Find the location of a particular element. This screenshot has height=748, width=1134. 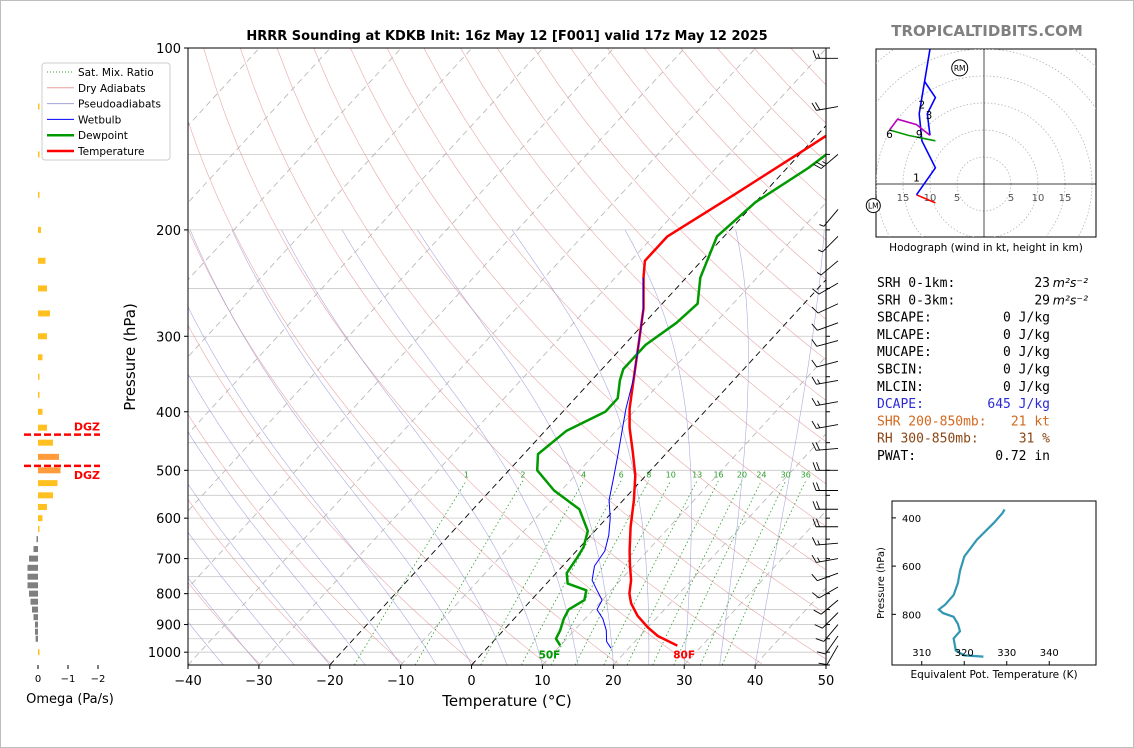

index-value: 31 % is located at coordinates (1034, 439).